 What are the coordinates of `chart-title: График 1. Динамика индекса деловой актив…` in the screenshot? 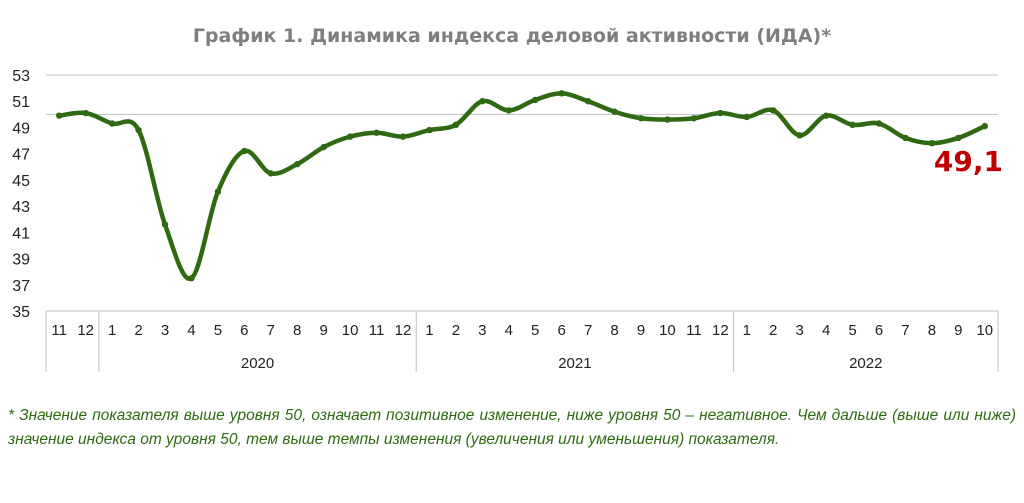 It's located at (512, 36).